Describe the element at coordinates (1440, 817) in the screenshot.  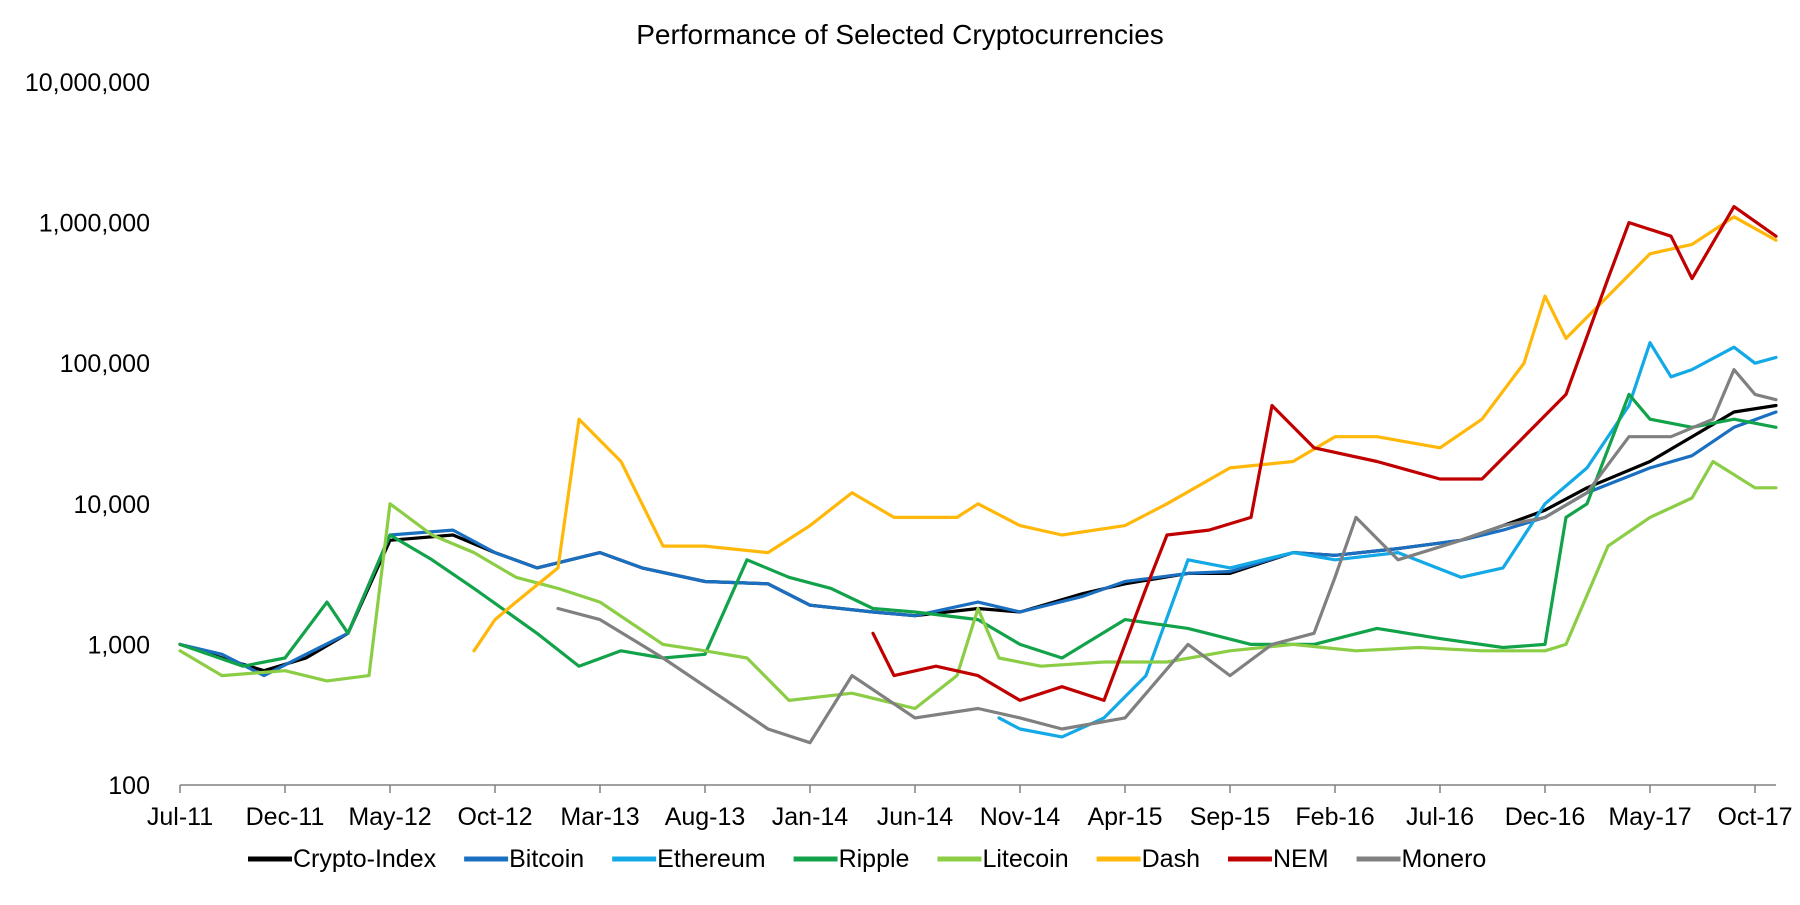
I see `x-tick-label: Jul-16` at that location.